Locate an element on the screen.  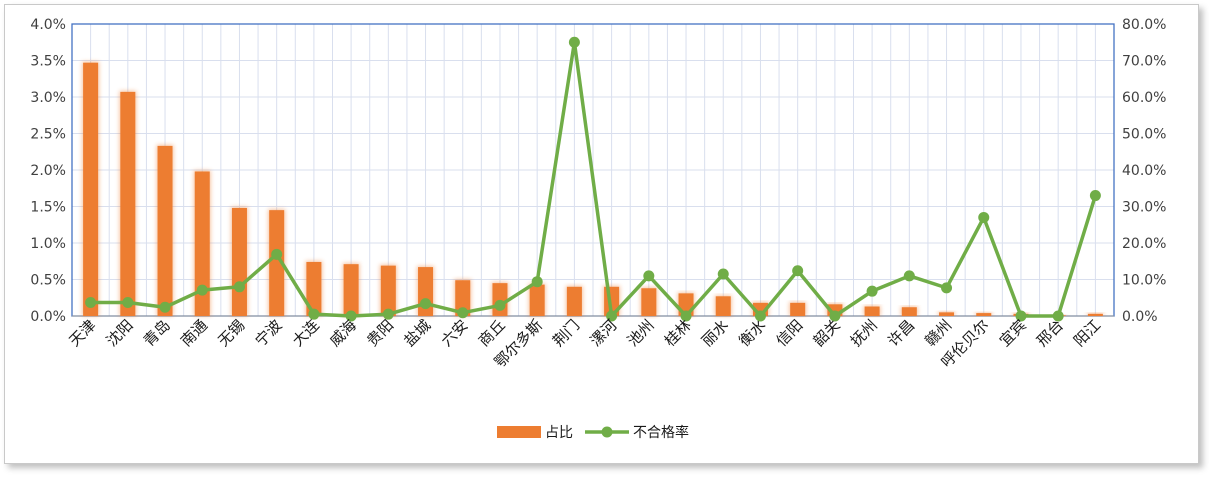
bar-池州 is located at coordinates (649, 302).